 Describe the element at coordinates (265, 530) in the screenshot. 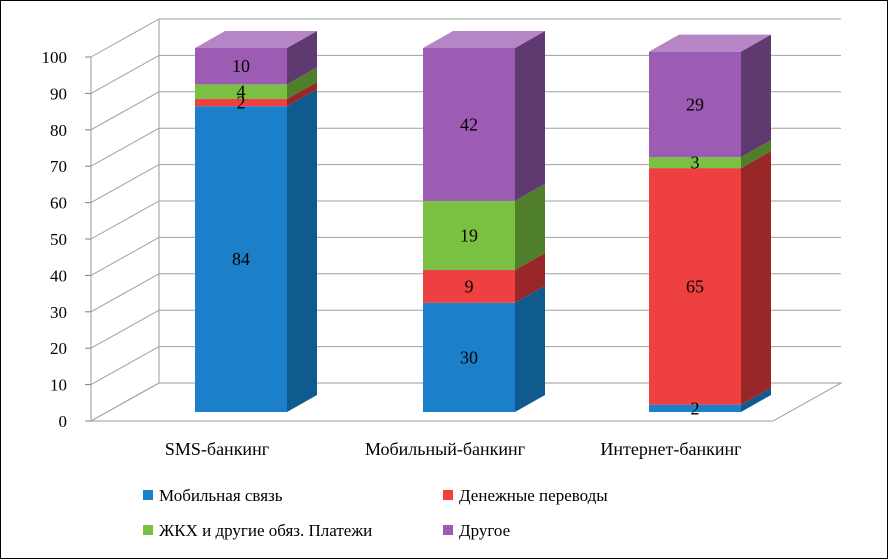

I see `legend-label: ЖКХ и другие обяз. Платежи` at that location.